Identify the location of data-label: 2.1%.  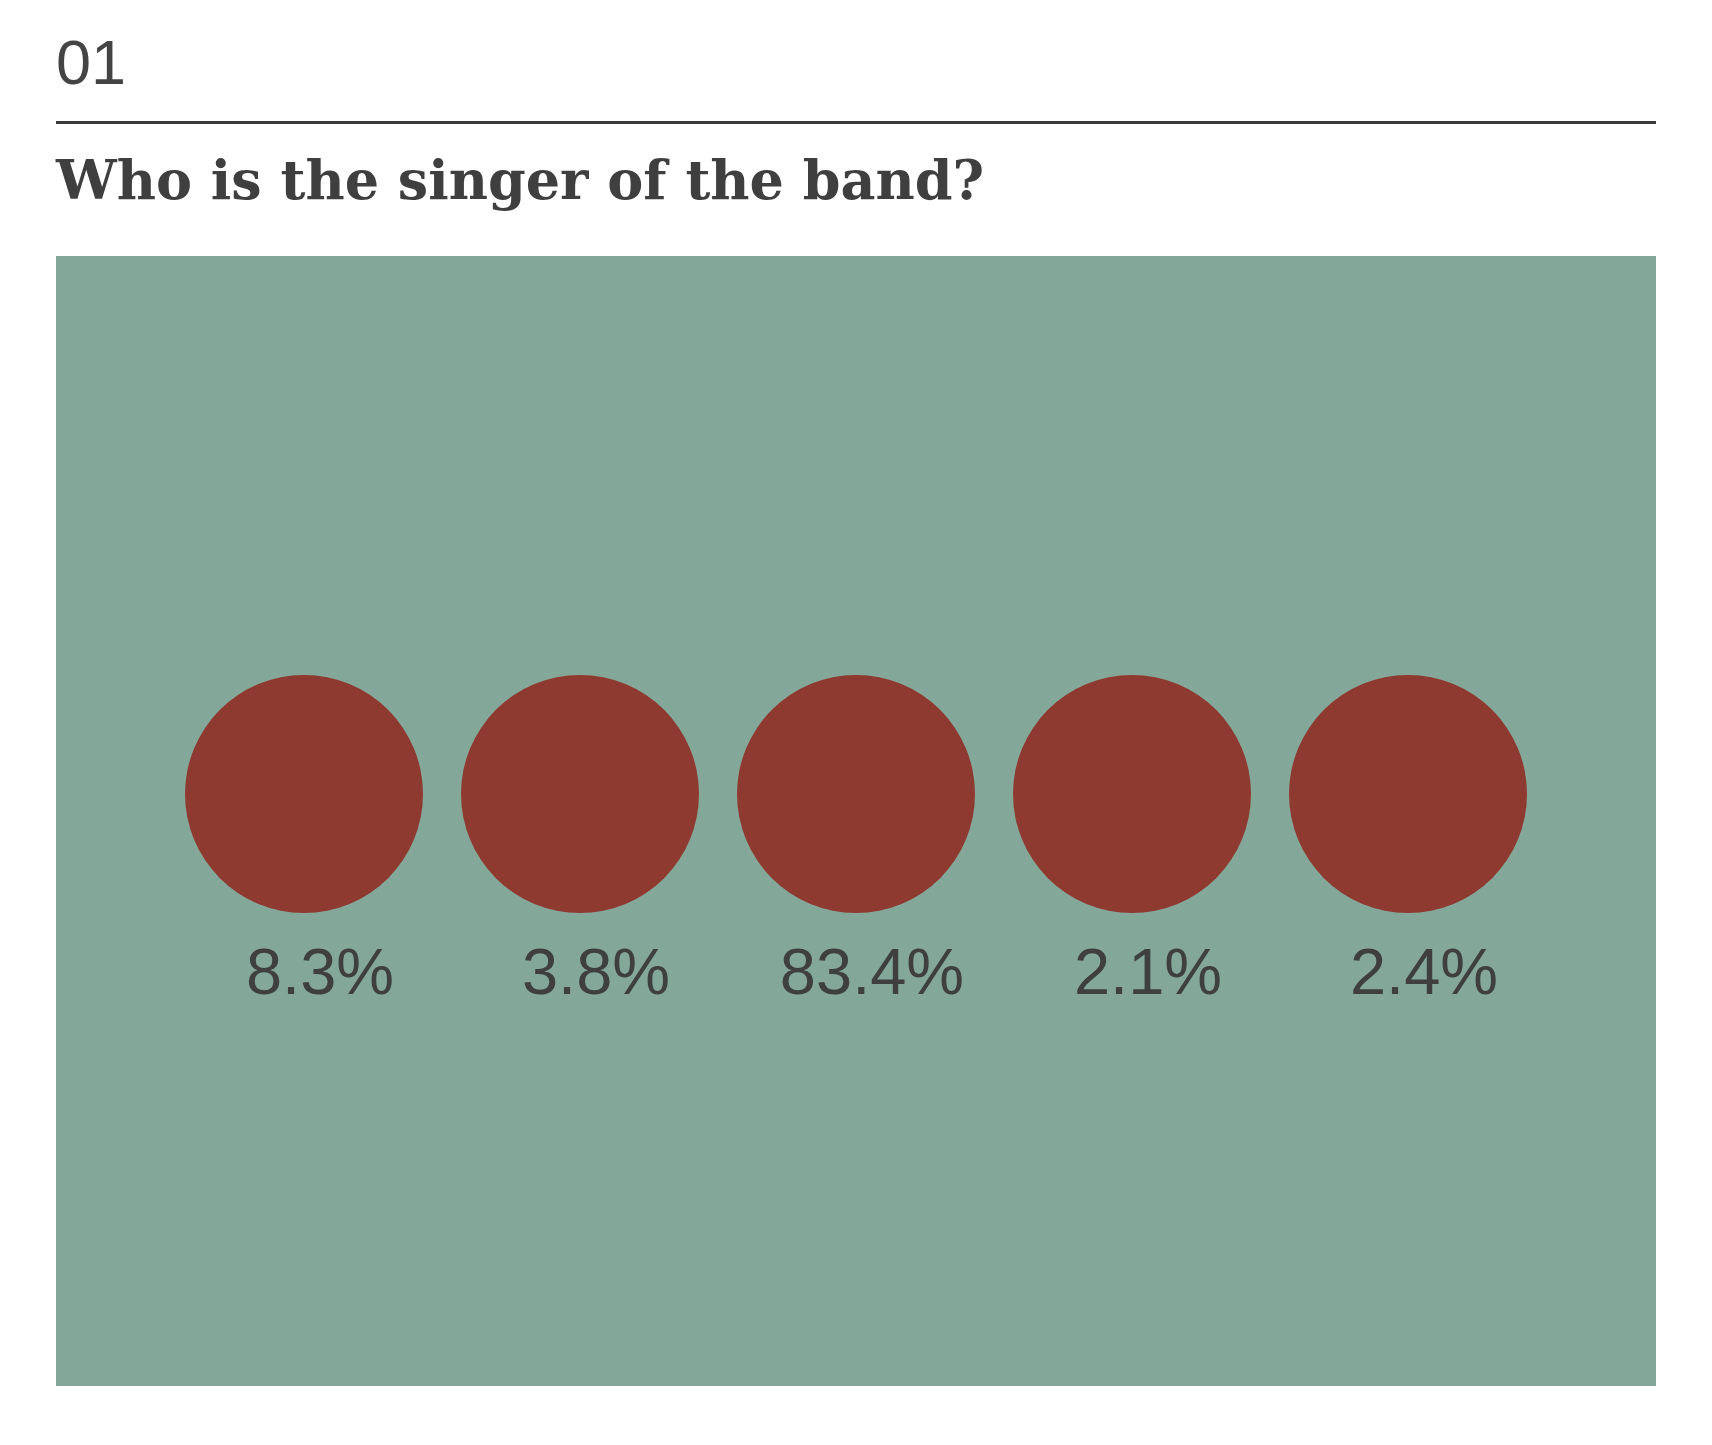
(1148, 971).